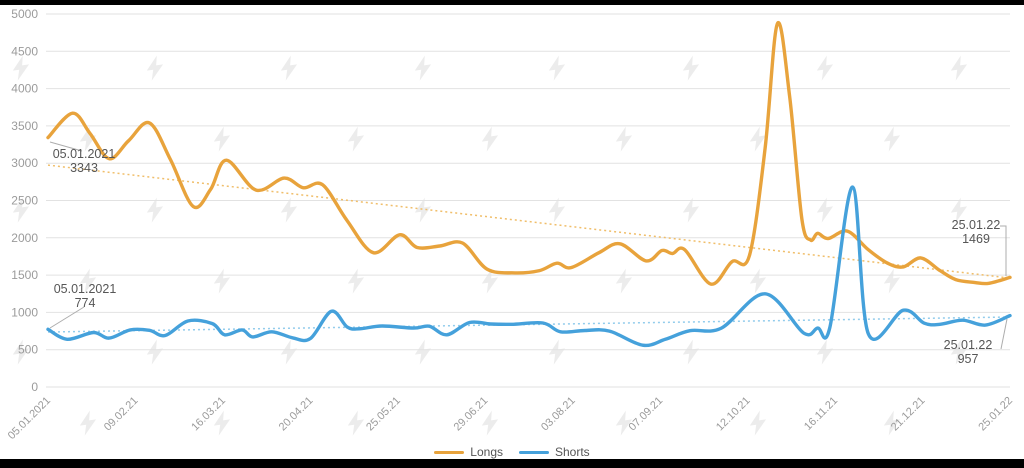 This screenshot has width=1024, height=468. I want to click on y-axis-label: 3000, so click(24, 163).